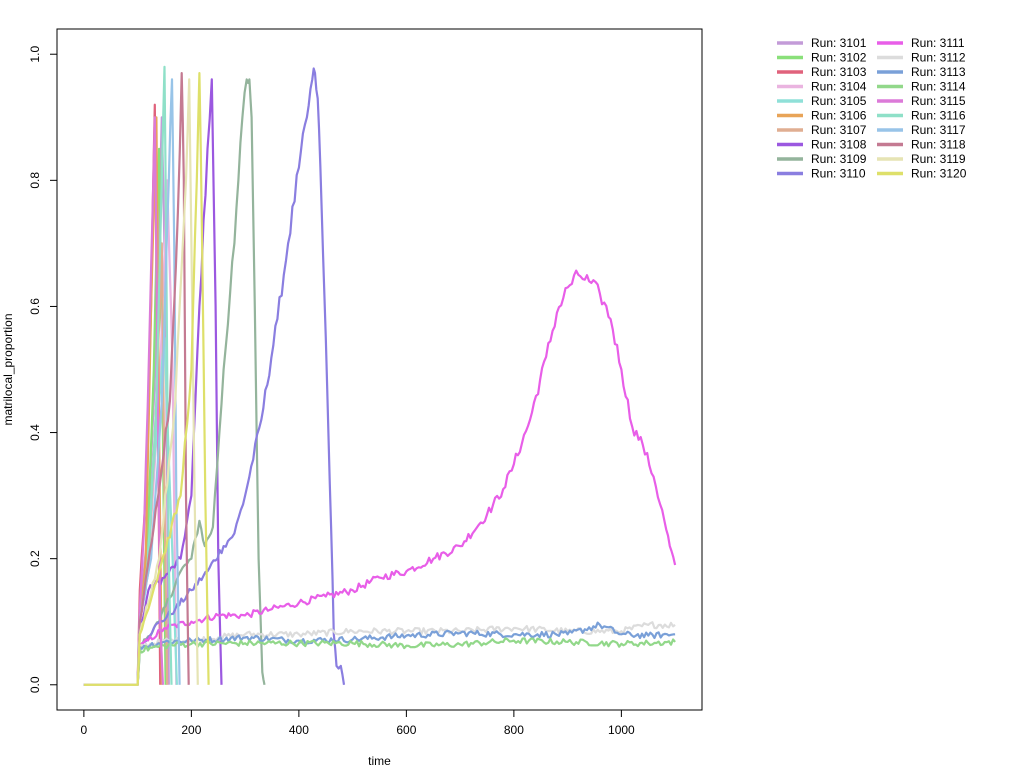  What do you see at coordinates (35, 180) in the screenshot?
I see `y-tick-label: 0.8` at bounding box center [35, 180].